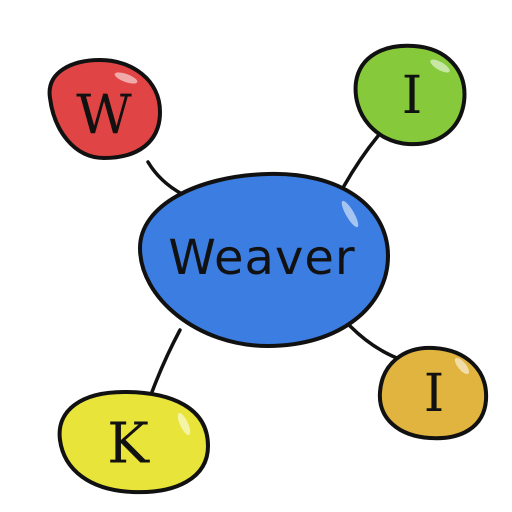  What do you see at coordinates (376, 343) in the screenshot?
I see `connector-i-bottom` at bounding box center [376, 343].